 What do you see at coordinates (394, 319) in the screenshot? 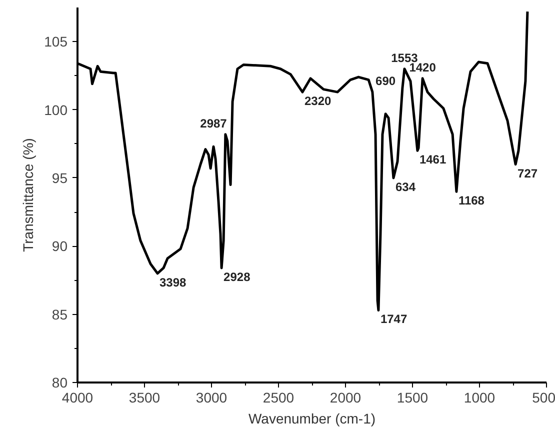
I see `annotation: 1747` at bounding box center [394, 319].